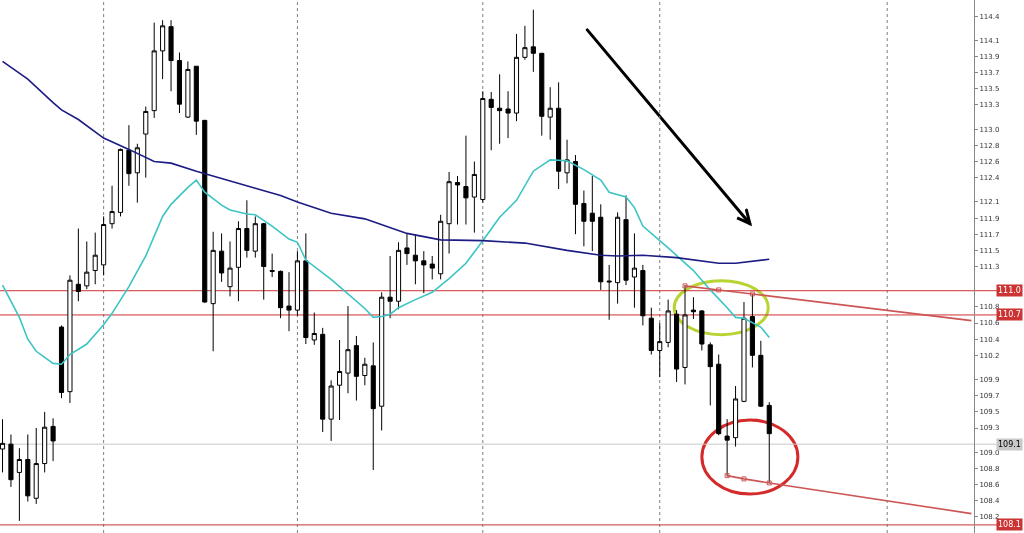 Image resolution: width=1024 pixels, height=533 pixels. Describe the element at coordinates (1009, 444) in the screenshot. I see `ref-line-label: 109.1` at that location.